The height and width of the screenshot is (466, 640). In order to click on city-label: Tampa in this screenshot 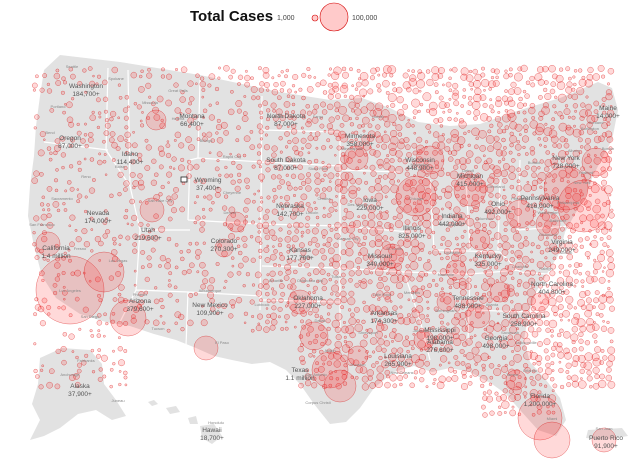, I will do `click(512, 374)`.